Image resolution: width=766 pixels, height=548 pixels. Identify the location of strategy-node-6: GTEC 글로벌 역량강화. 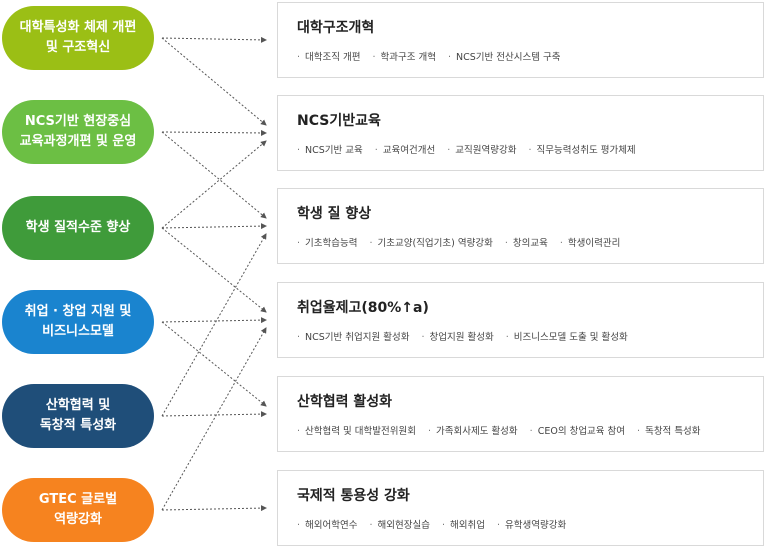
(78, 510).